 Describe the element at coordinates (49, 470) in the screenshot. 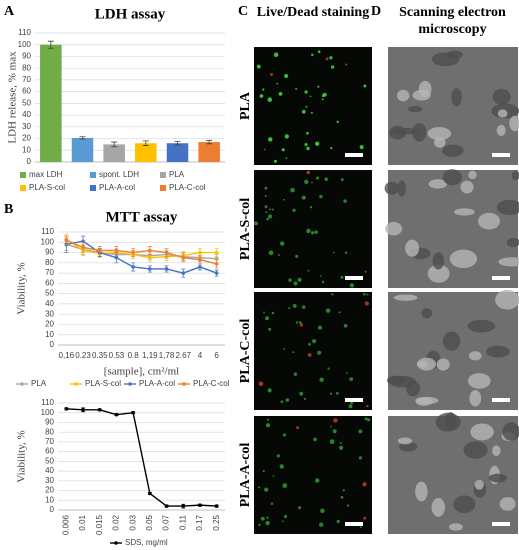

I see `y-tick-label: 40` at that location.